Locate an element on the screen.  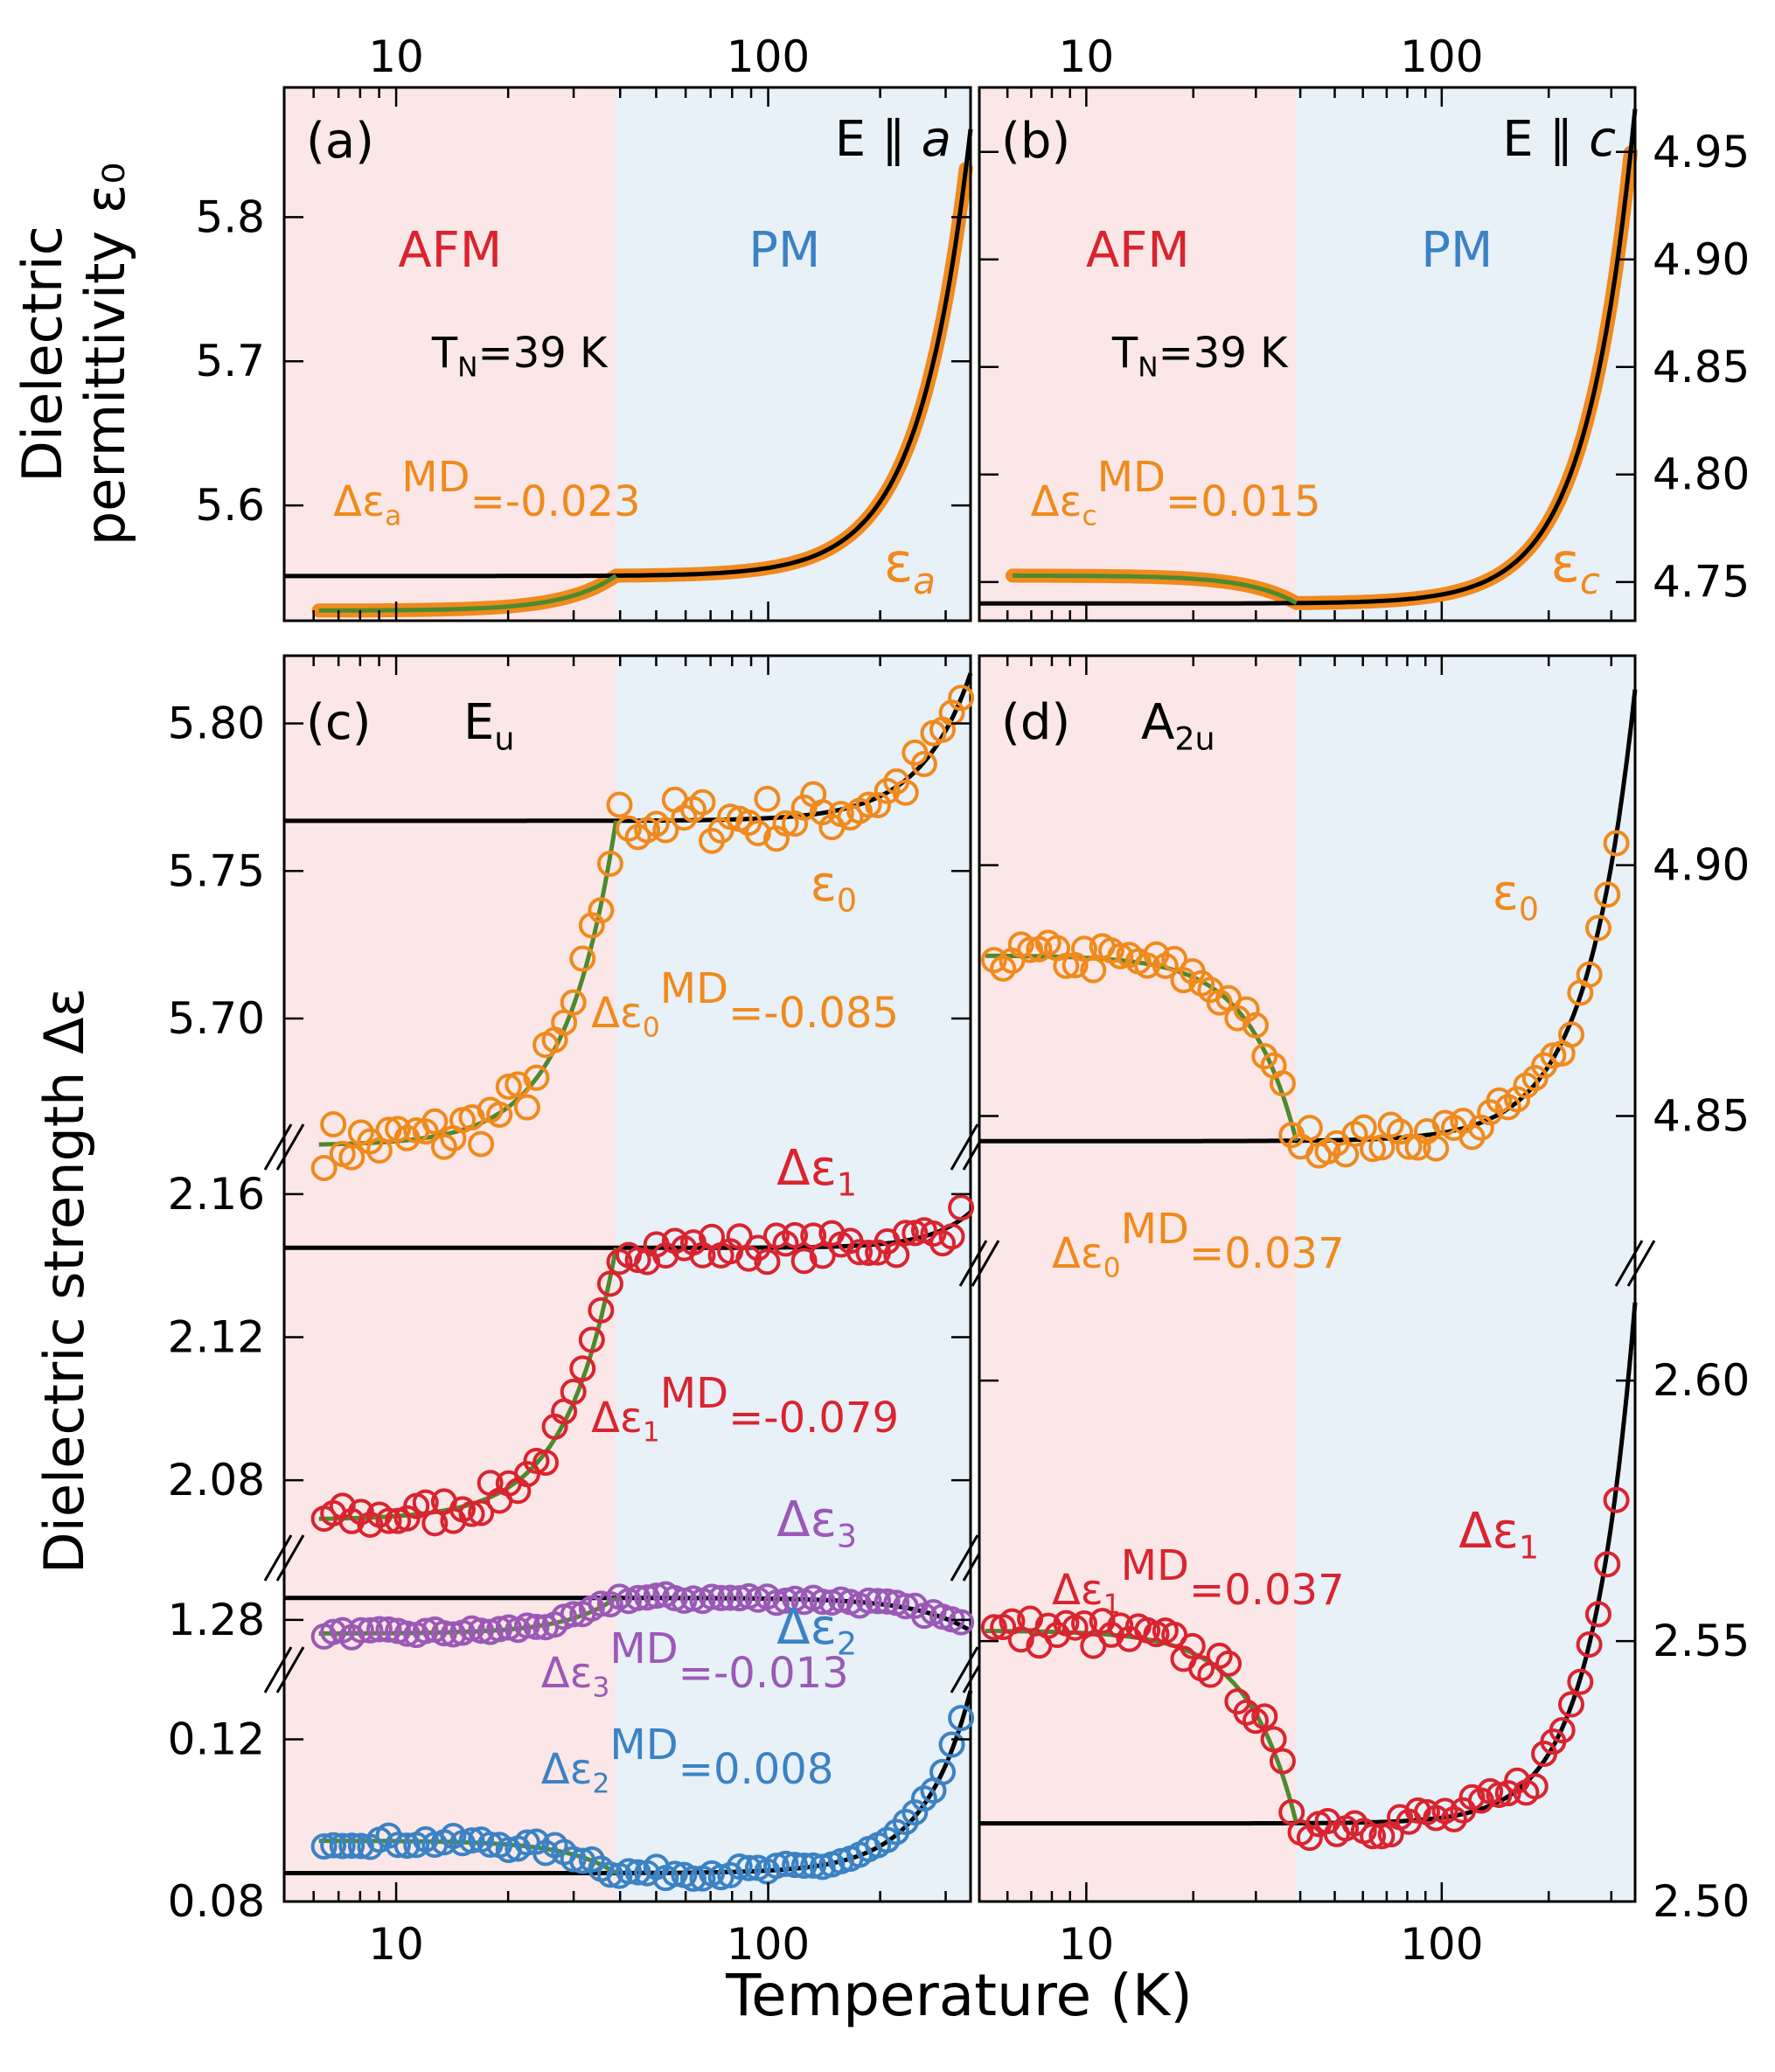
y-axis-title-bottom: Dielectric strength Δε is located at coordinates (64, 1281).